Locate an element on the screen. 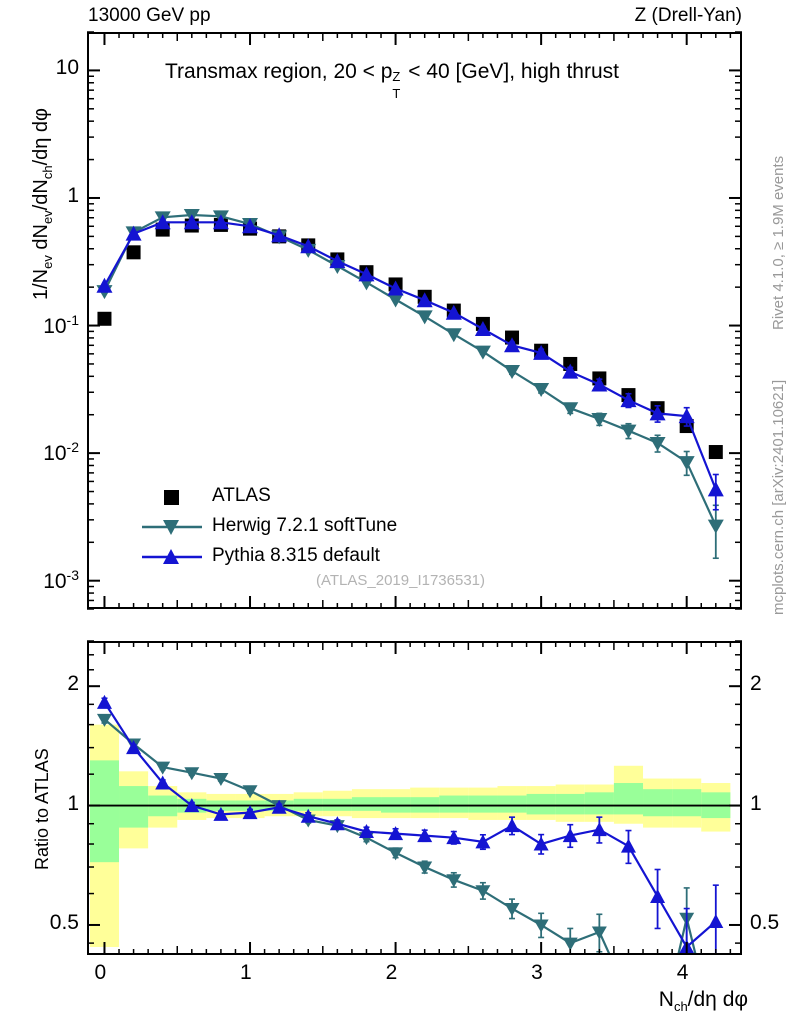  title-pre: Transmax region, 20 < p is located at coordinates (279, 71).